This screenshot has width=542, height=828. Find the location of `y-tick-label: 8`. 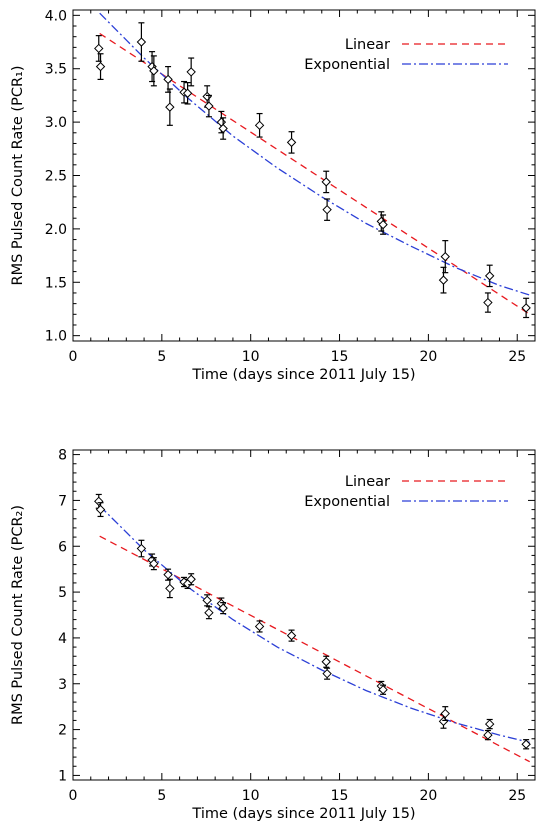

y-tick-label: 8 is located at coordinates (62, 456).